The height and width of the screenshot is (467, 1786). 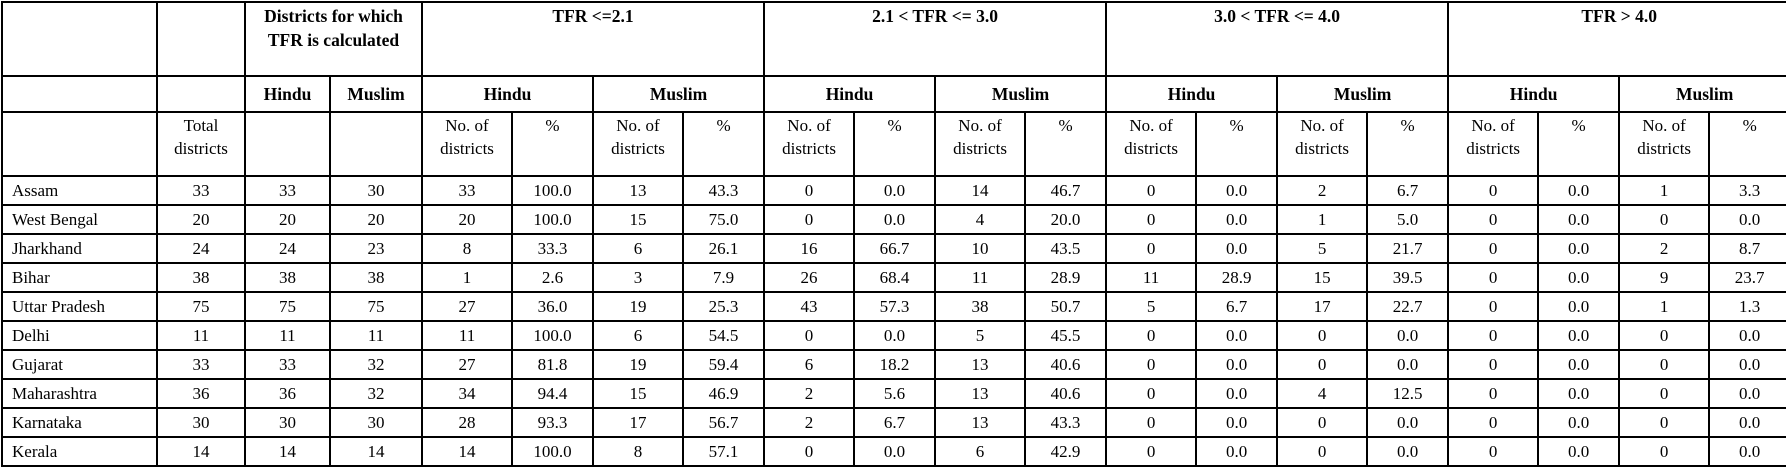 I want to click on value-cell: 45.5, so click(x=1066, y=335).